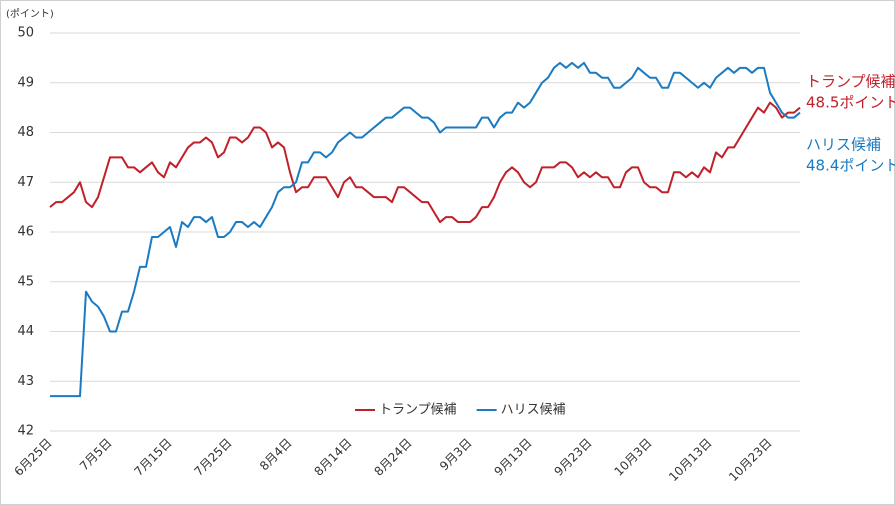  Describe the element at coordinates (850, 103) in the screenshot. I see `end-label: 48.5ポイント` at that location.